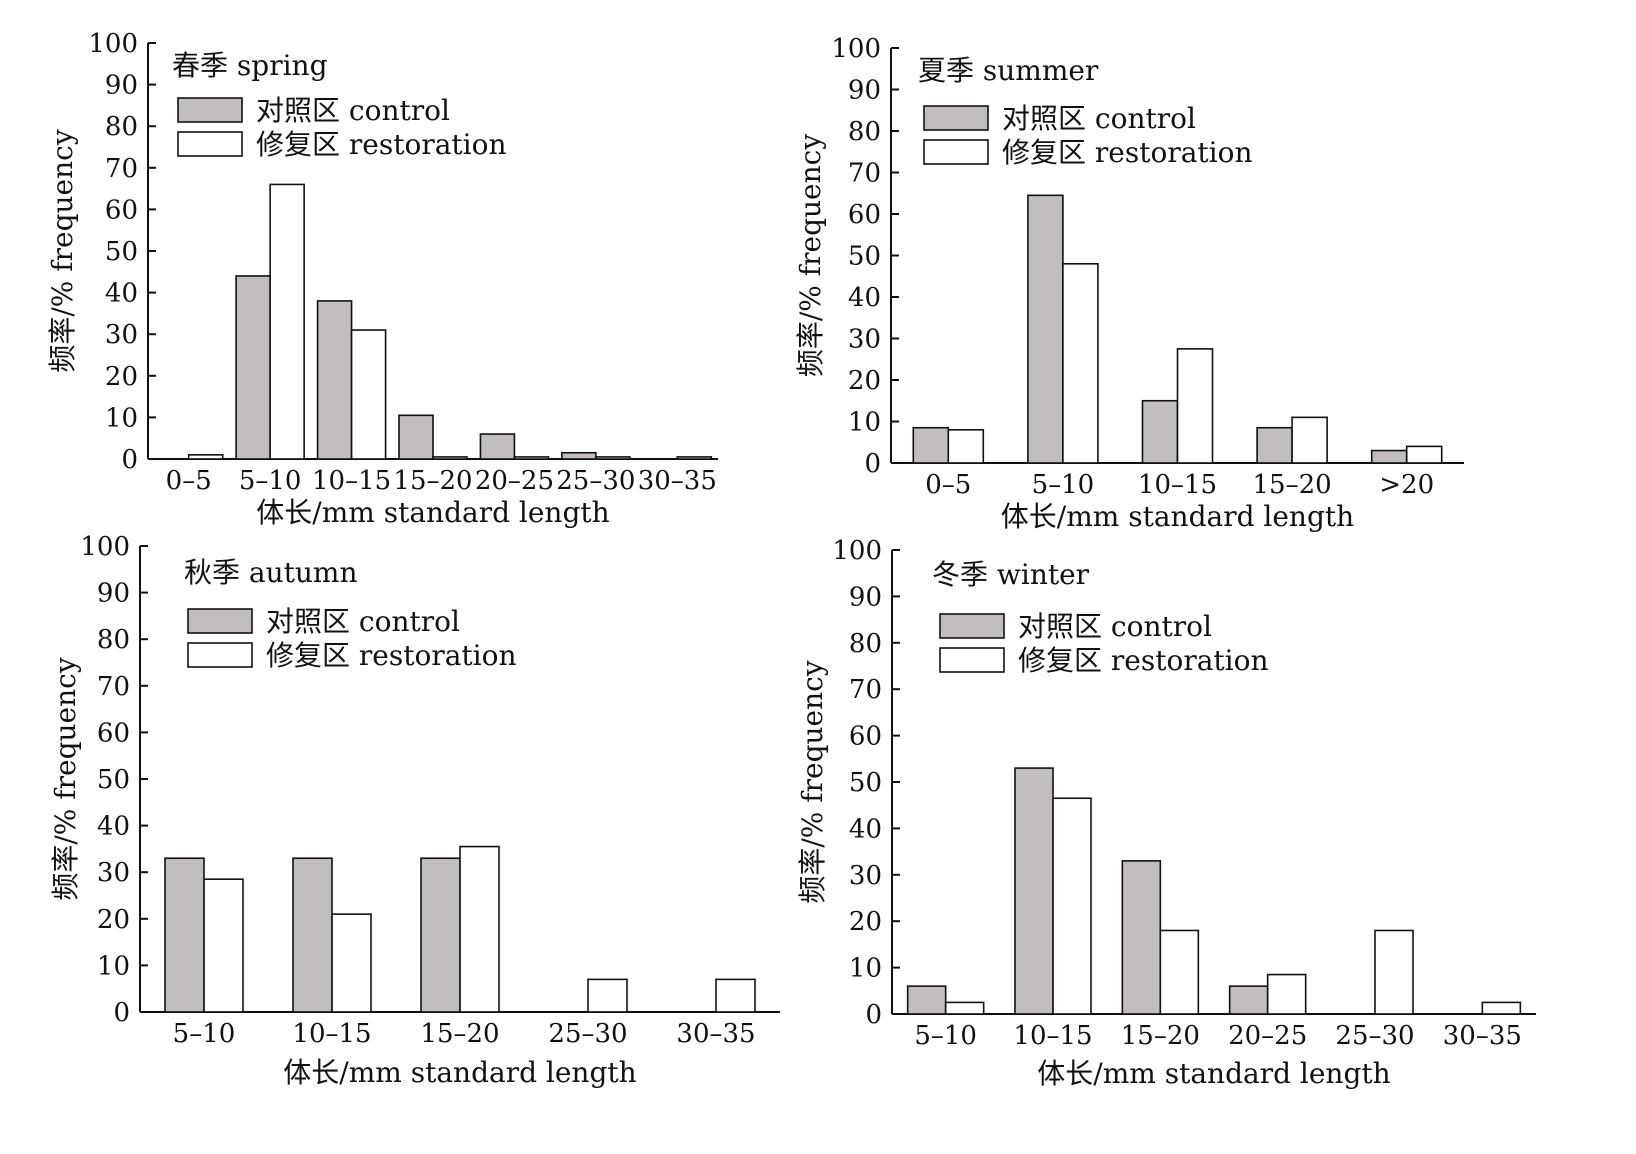 This screenshot has height=1154, width=1636. I want to click on chart-title: 春季 spring, so click(250, 65).